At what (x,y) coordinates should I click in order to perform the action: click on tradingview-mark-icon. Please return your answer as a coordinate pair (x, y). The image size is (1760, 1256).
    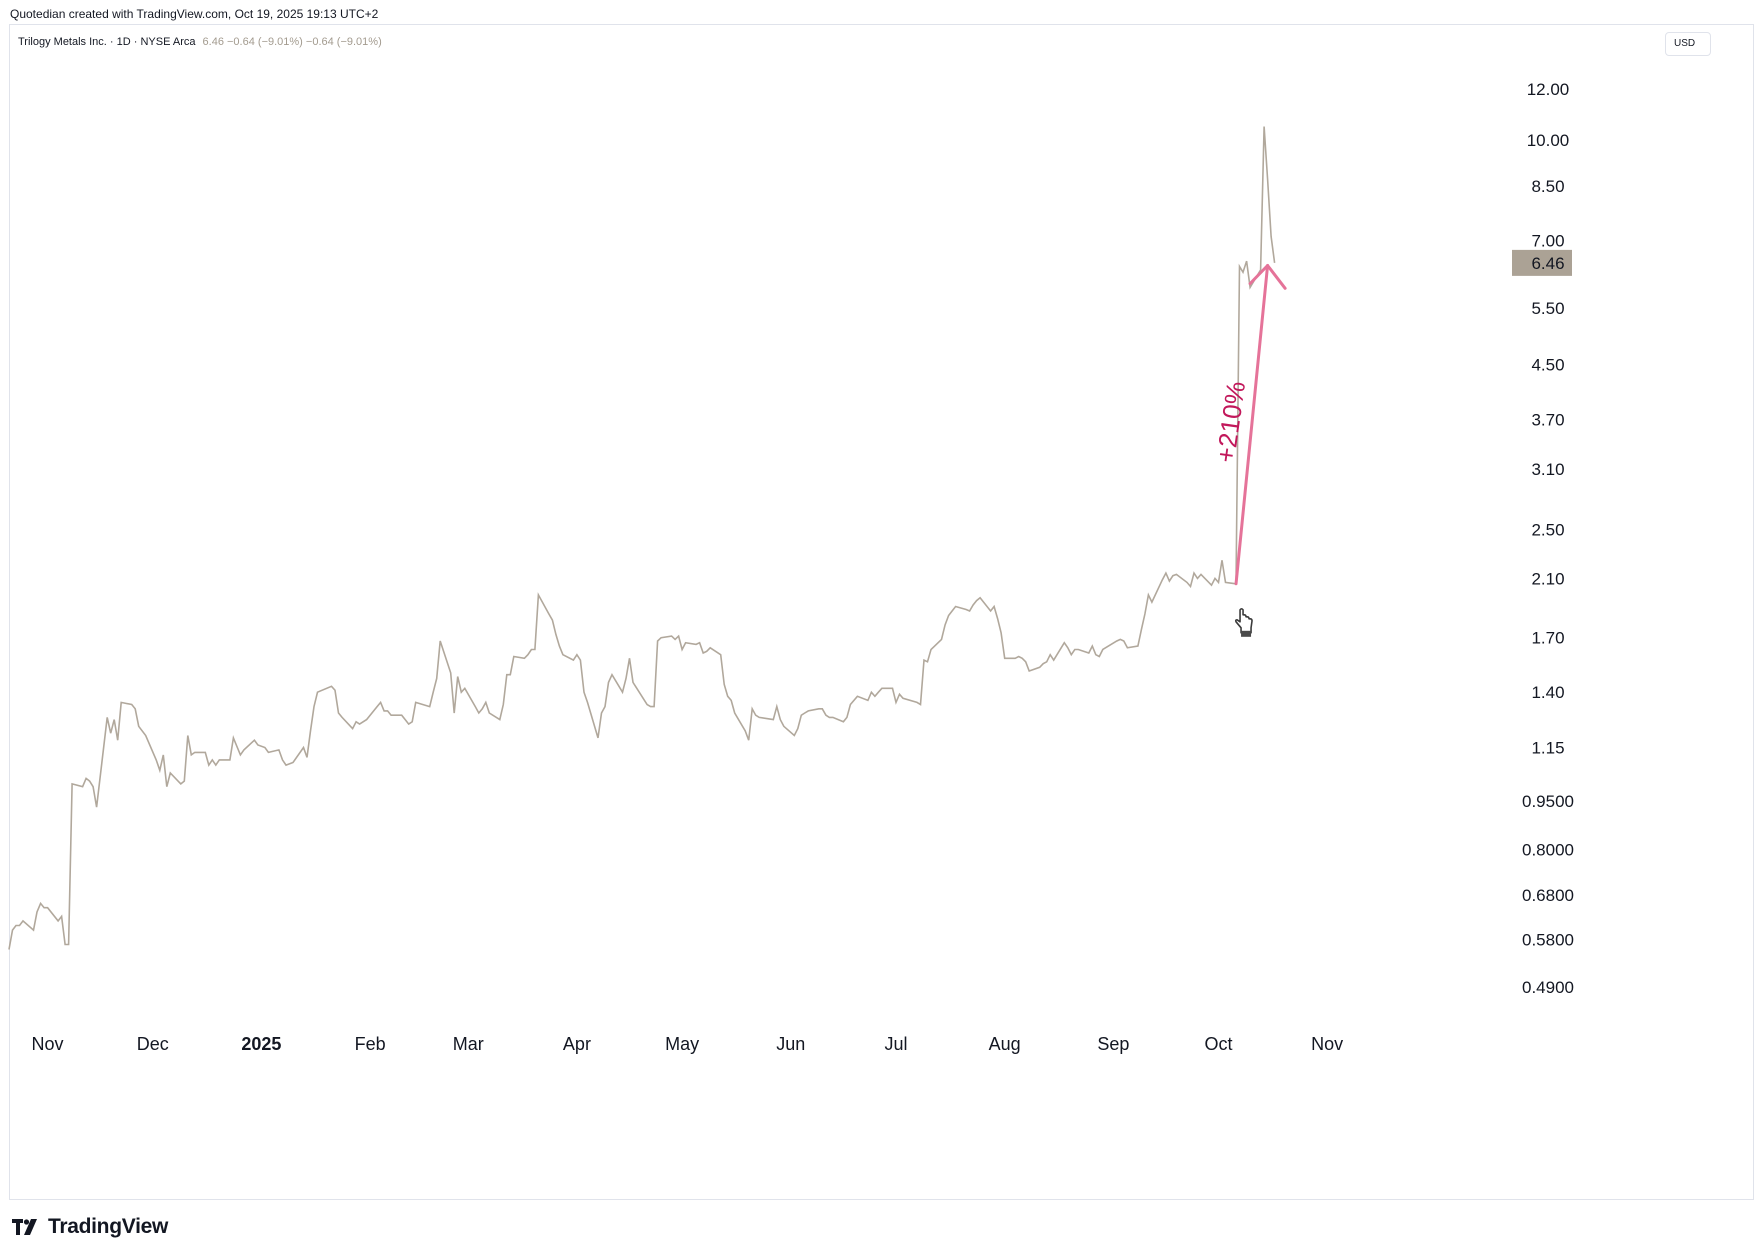
    Looking at the image, I should click on (27, 1227).